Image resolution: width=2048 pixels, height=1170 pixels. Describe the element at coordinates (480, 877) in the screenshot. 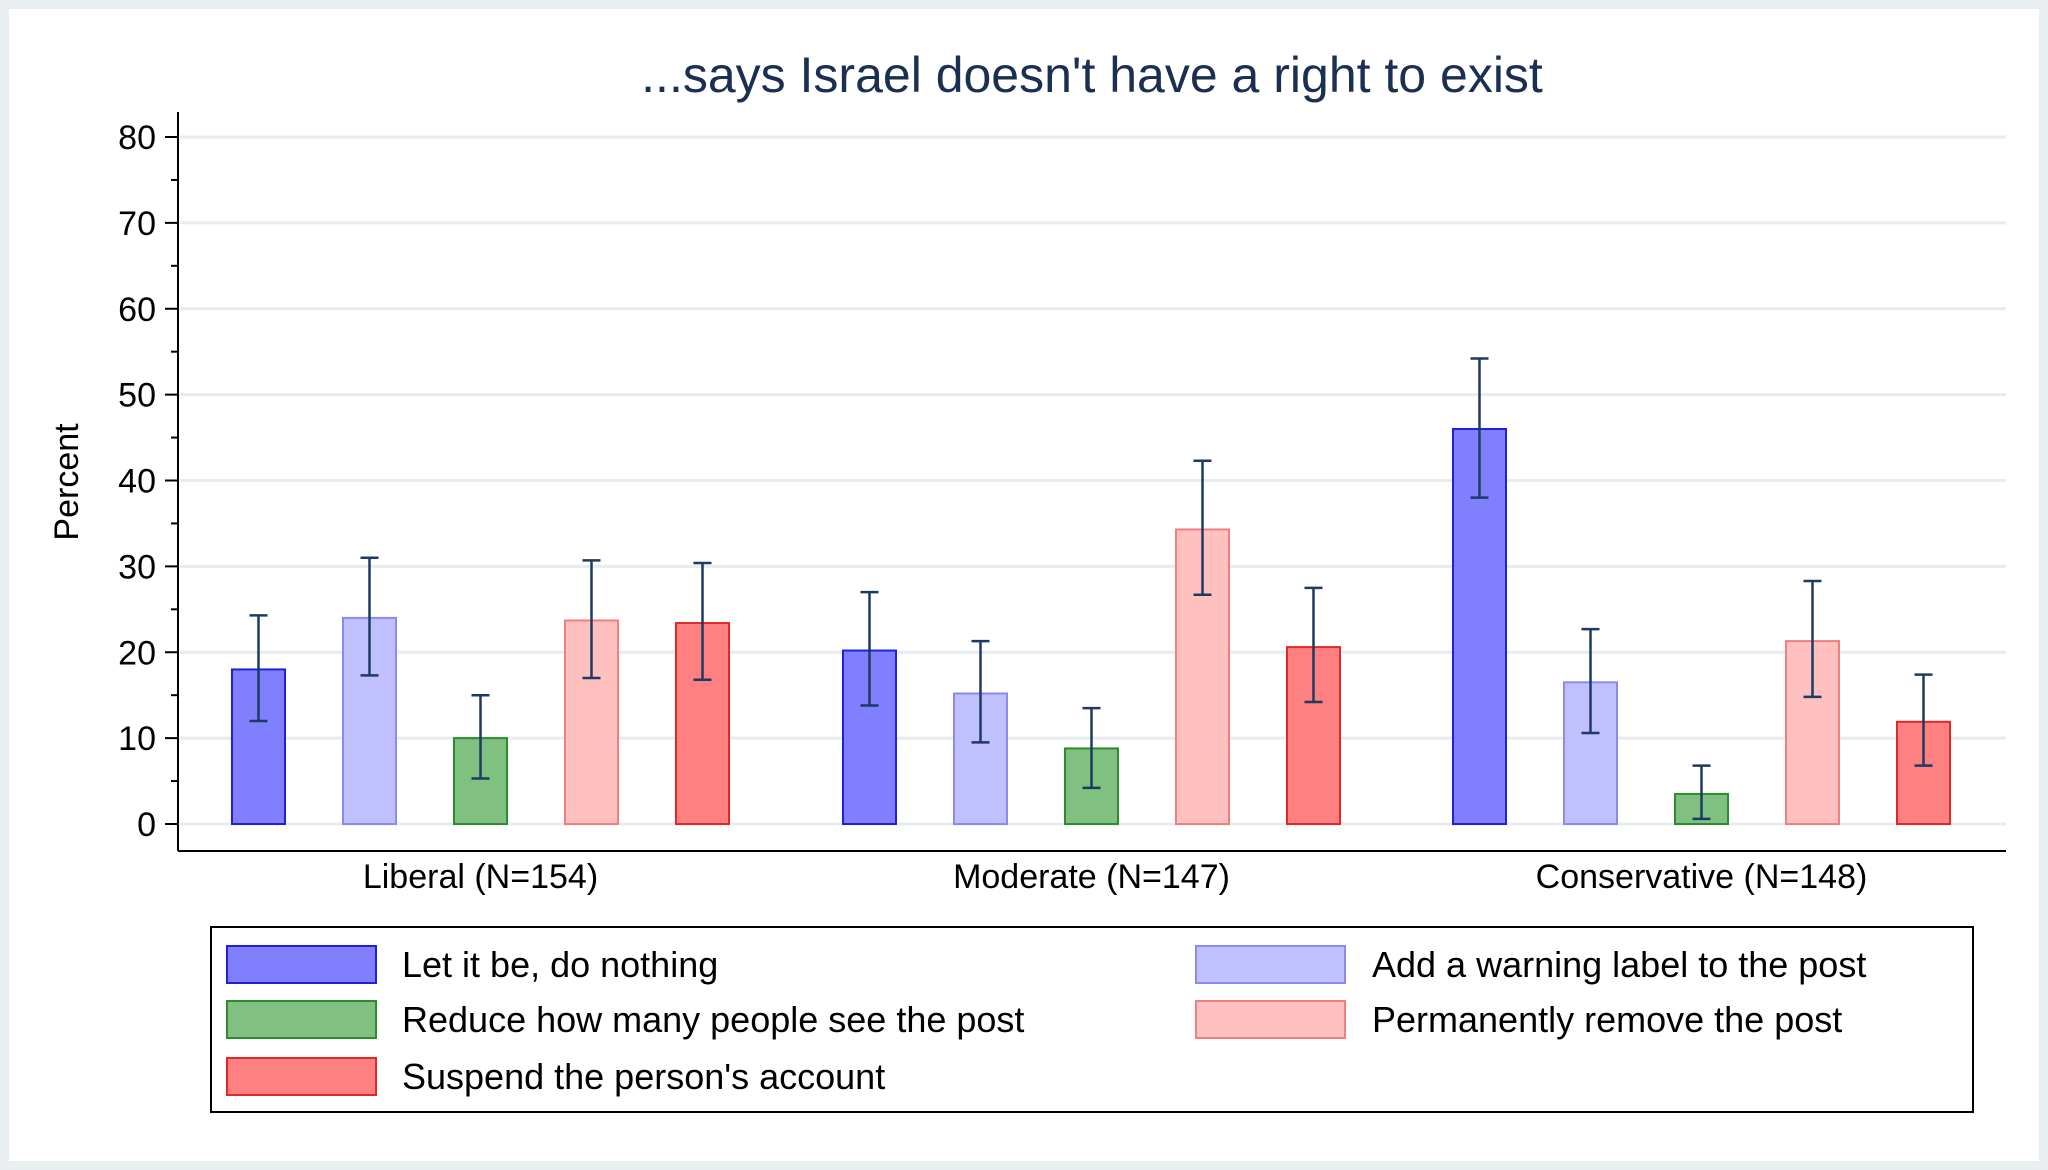

I see `x-tick-label: Liberal (N=154)` at that location.